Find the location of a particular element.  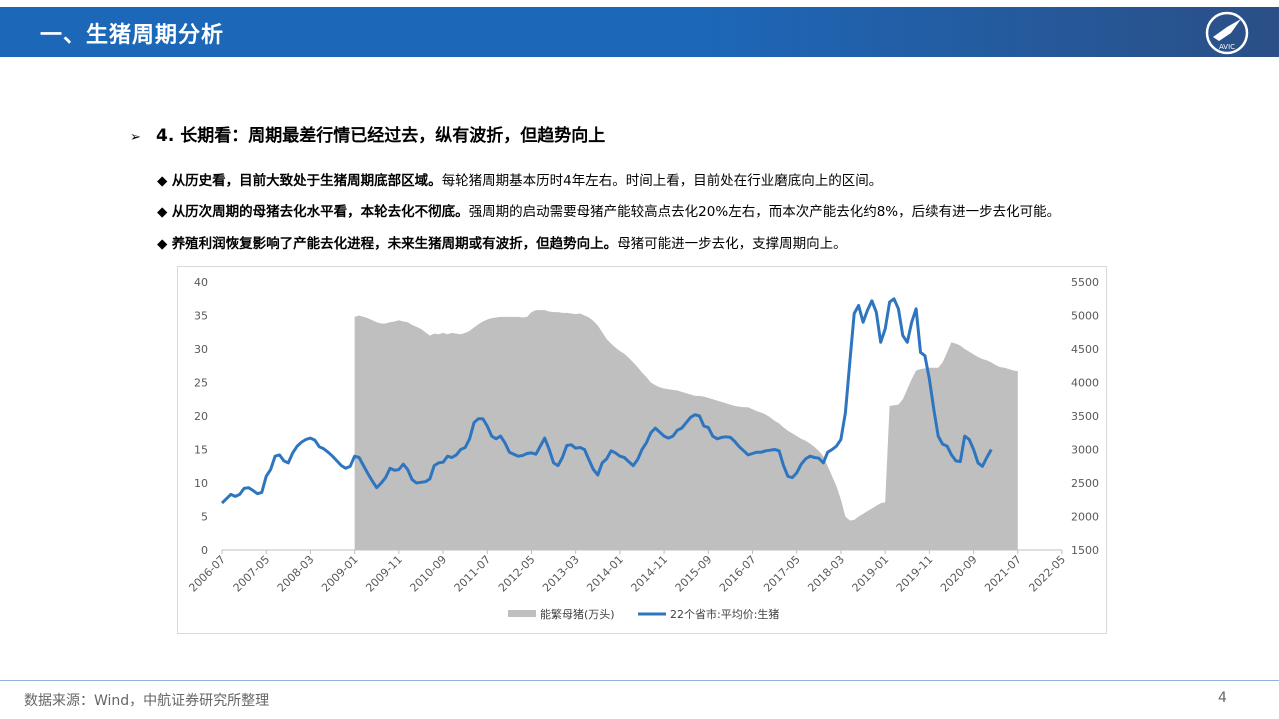

bullet-bold-text: 从历史看，目前大致处于生猪周期底部区域。 is located at coordinates (306, 181).